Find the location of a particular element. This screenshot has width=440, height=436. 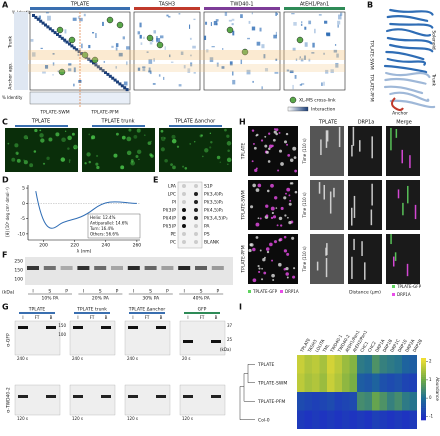

label: 120 s is located at coordinates (187, 418).